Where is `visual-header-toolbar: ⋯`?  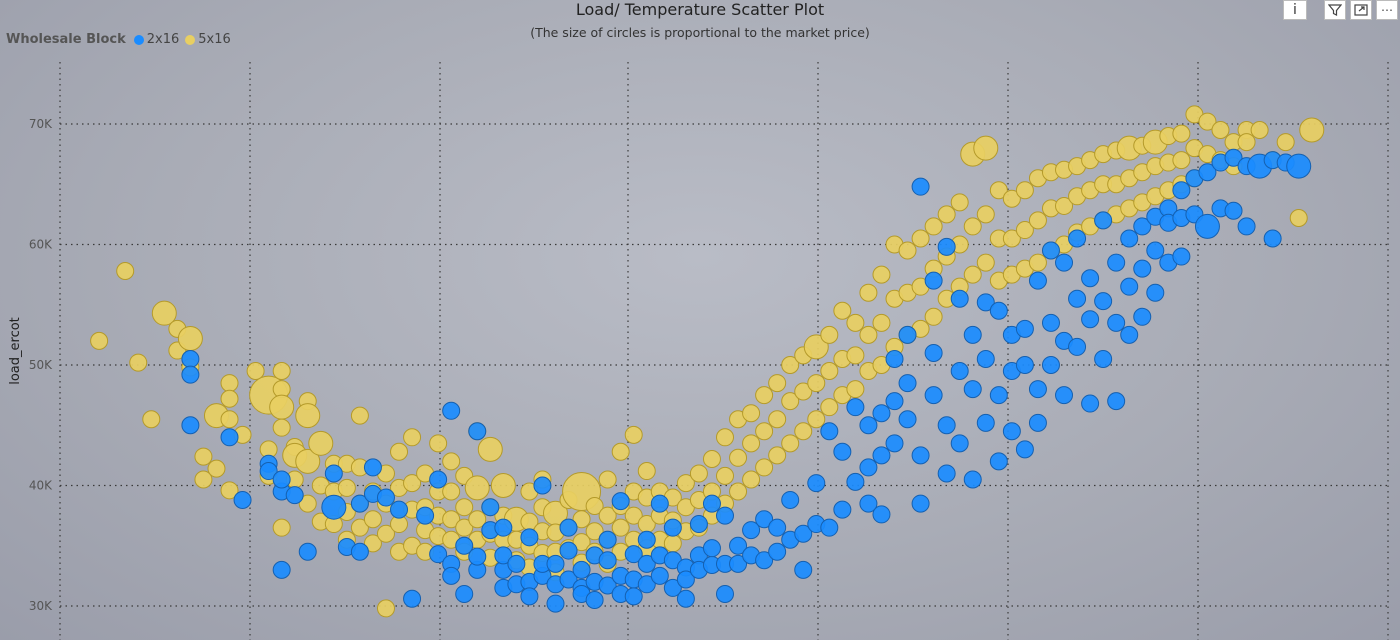
visual-header-toolbar: ⋯ is located at coordinates (1361, 10).